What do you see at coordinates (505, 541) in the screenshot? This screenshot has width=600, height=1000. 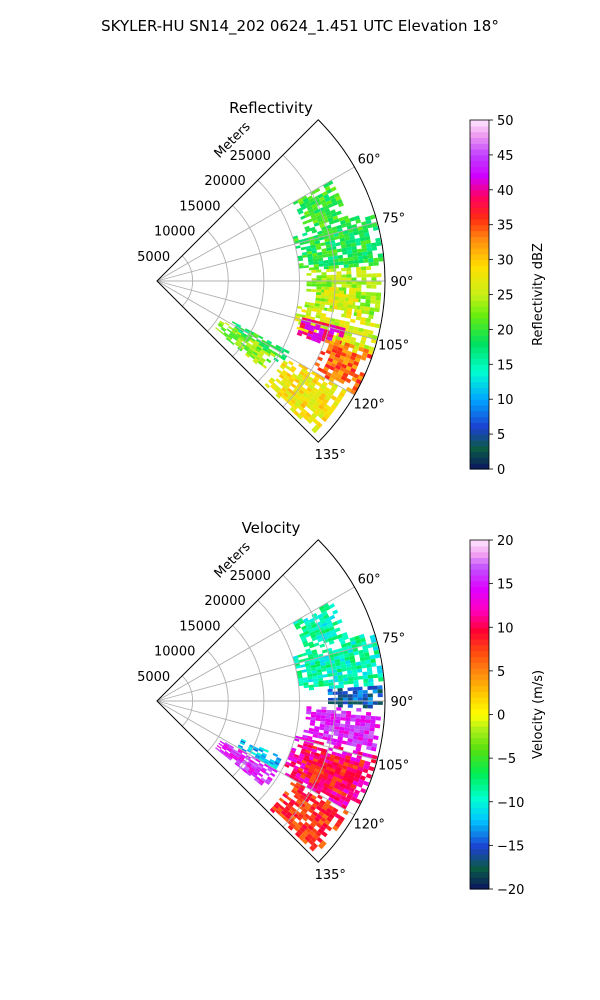 I see `colorbar-tick-label: 20` at bounding box center [505, 541].